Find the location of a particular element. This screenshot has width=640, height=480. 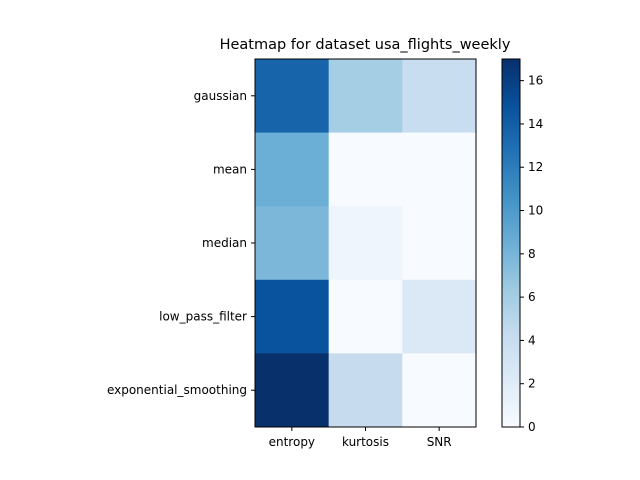

colorbar-tick-label: 4 is located at coordinates (532, 340).